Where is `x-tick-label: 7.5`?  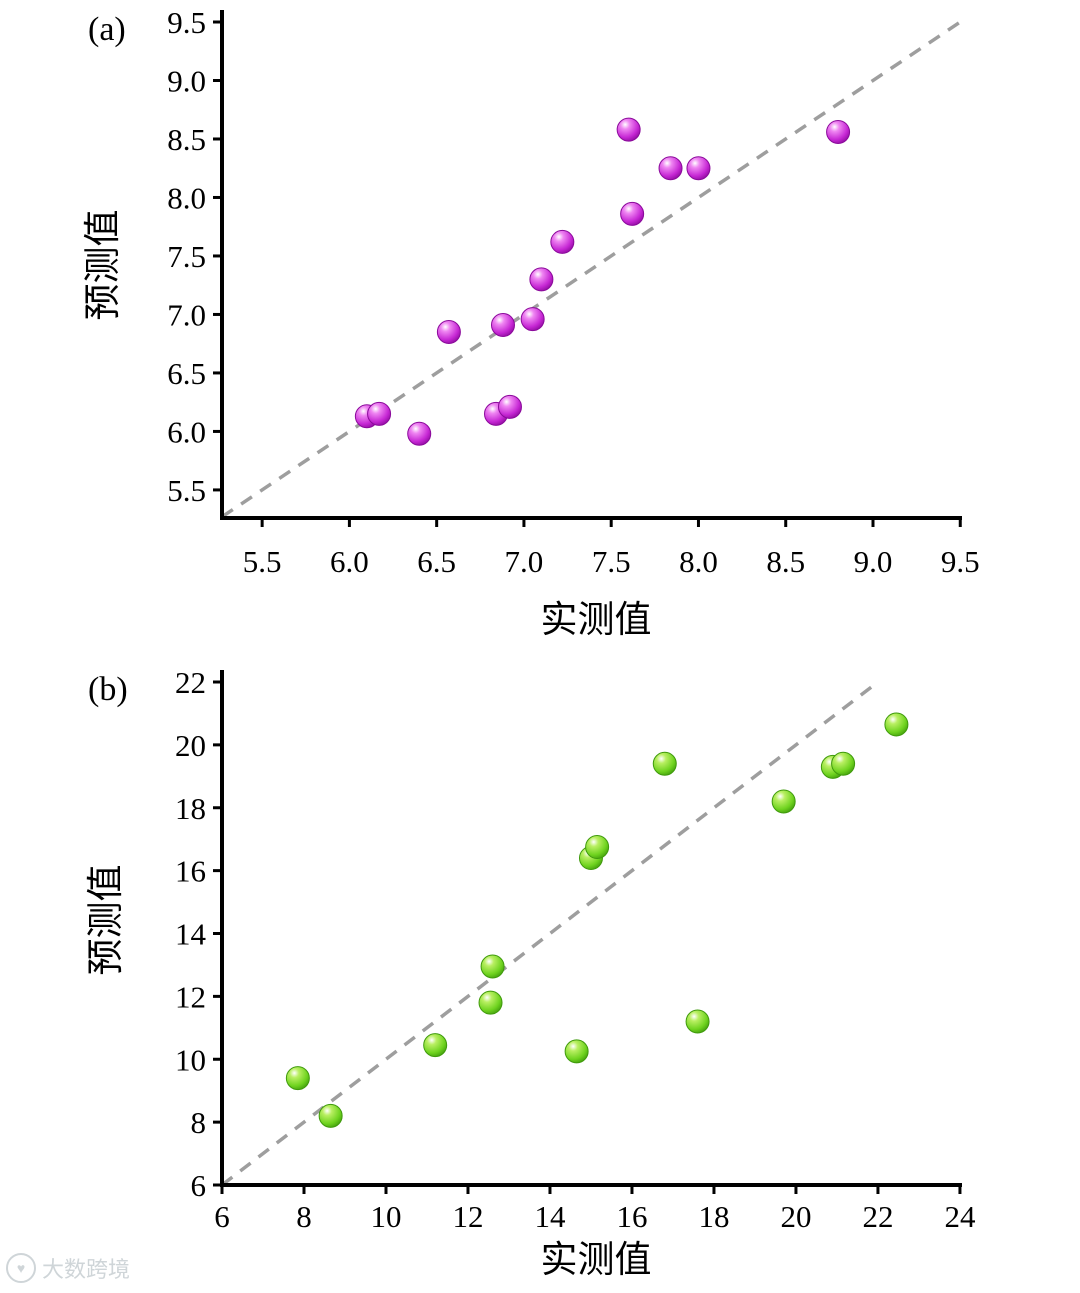
x-tick-label: 7.5 is located at coordinates (611, 561).